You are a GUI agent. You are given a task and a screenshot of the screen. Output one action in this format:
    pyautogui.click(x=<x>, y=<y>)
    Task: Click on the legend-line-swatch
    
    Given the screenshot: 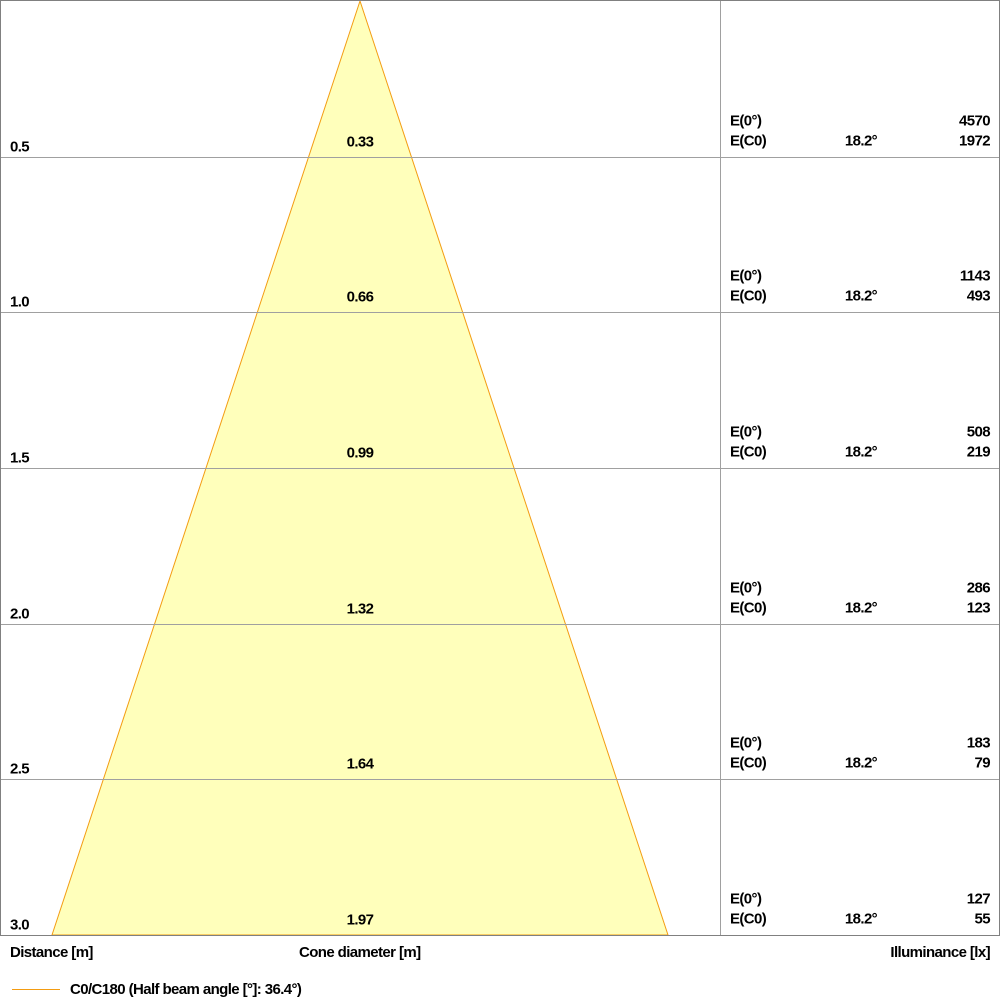 What is the action you would take?
    pyautogui.click(x=36, y=989)
    